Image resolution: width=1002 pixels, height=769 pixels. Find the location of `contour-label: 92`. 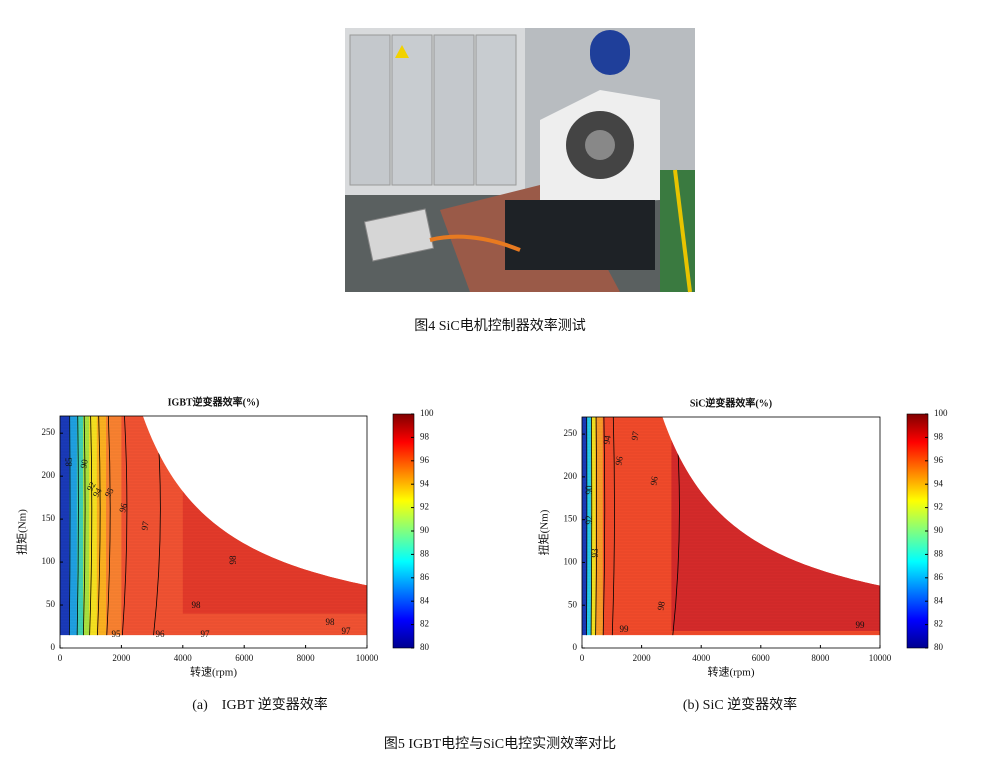

contour-label: 92 is located at coordinates (589, 520).